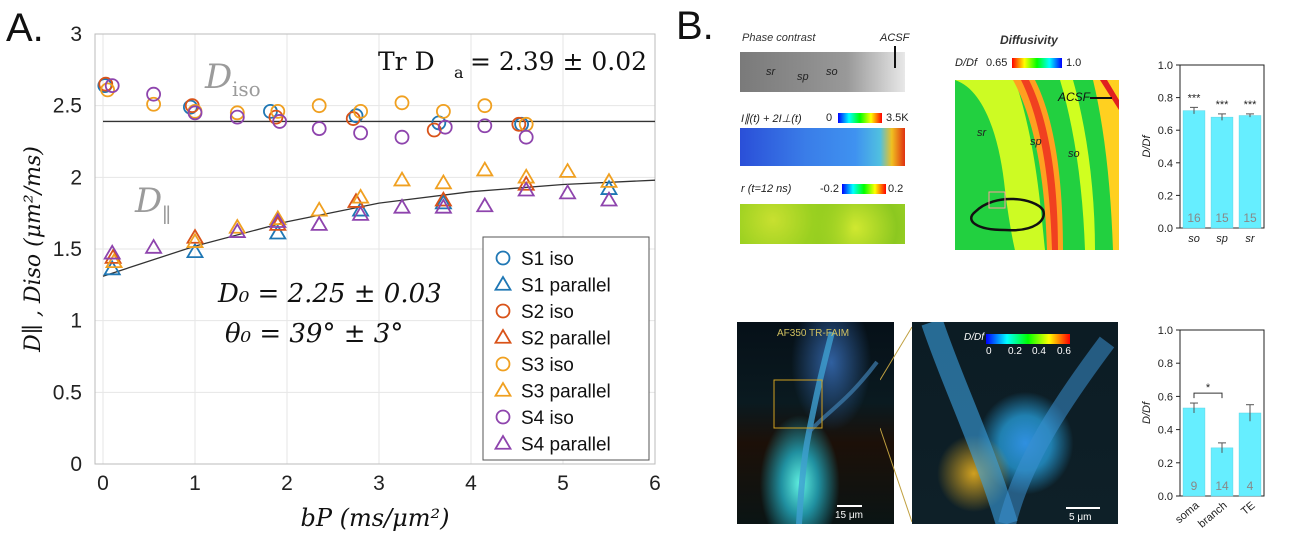  I want to click on intensity-min: 0, so click(829, 118).